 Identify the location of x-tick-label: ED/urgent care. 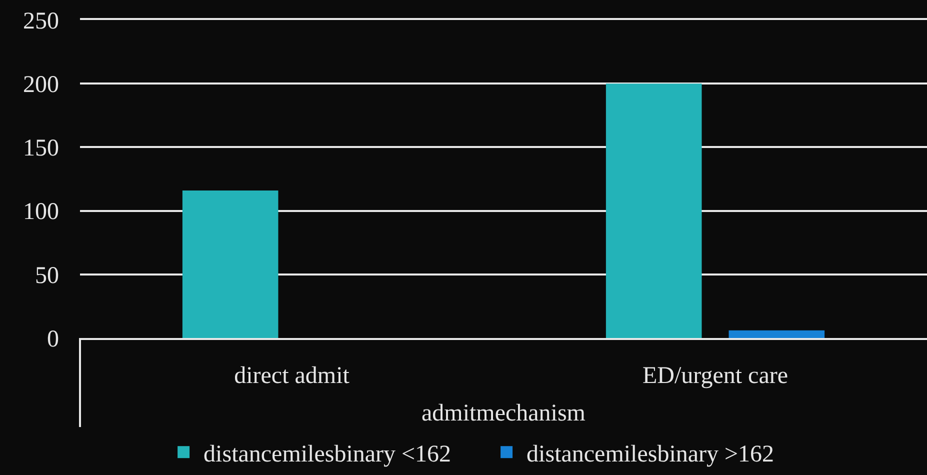
(715, 375).